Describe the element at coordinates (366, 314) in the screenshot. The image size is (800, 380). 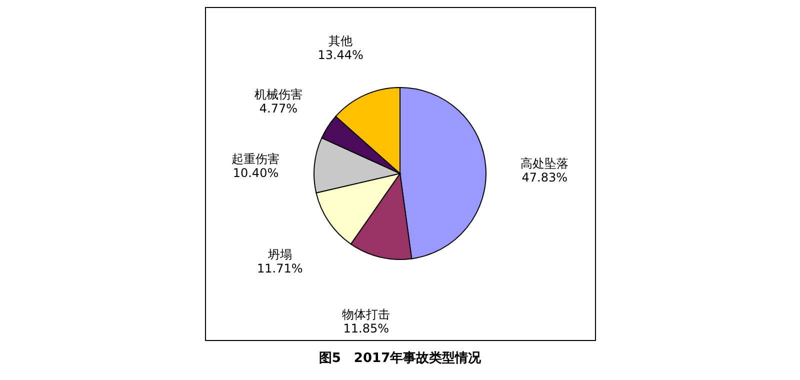
I see `slice-label: 物体打击` at that location.